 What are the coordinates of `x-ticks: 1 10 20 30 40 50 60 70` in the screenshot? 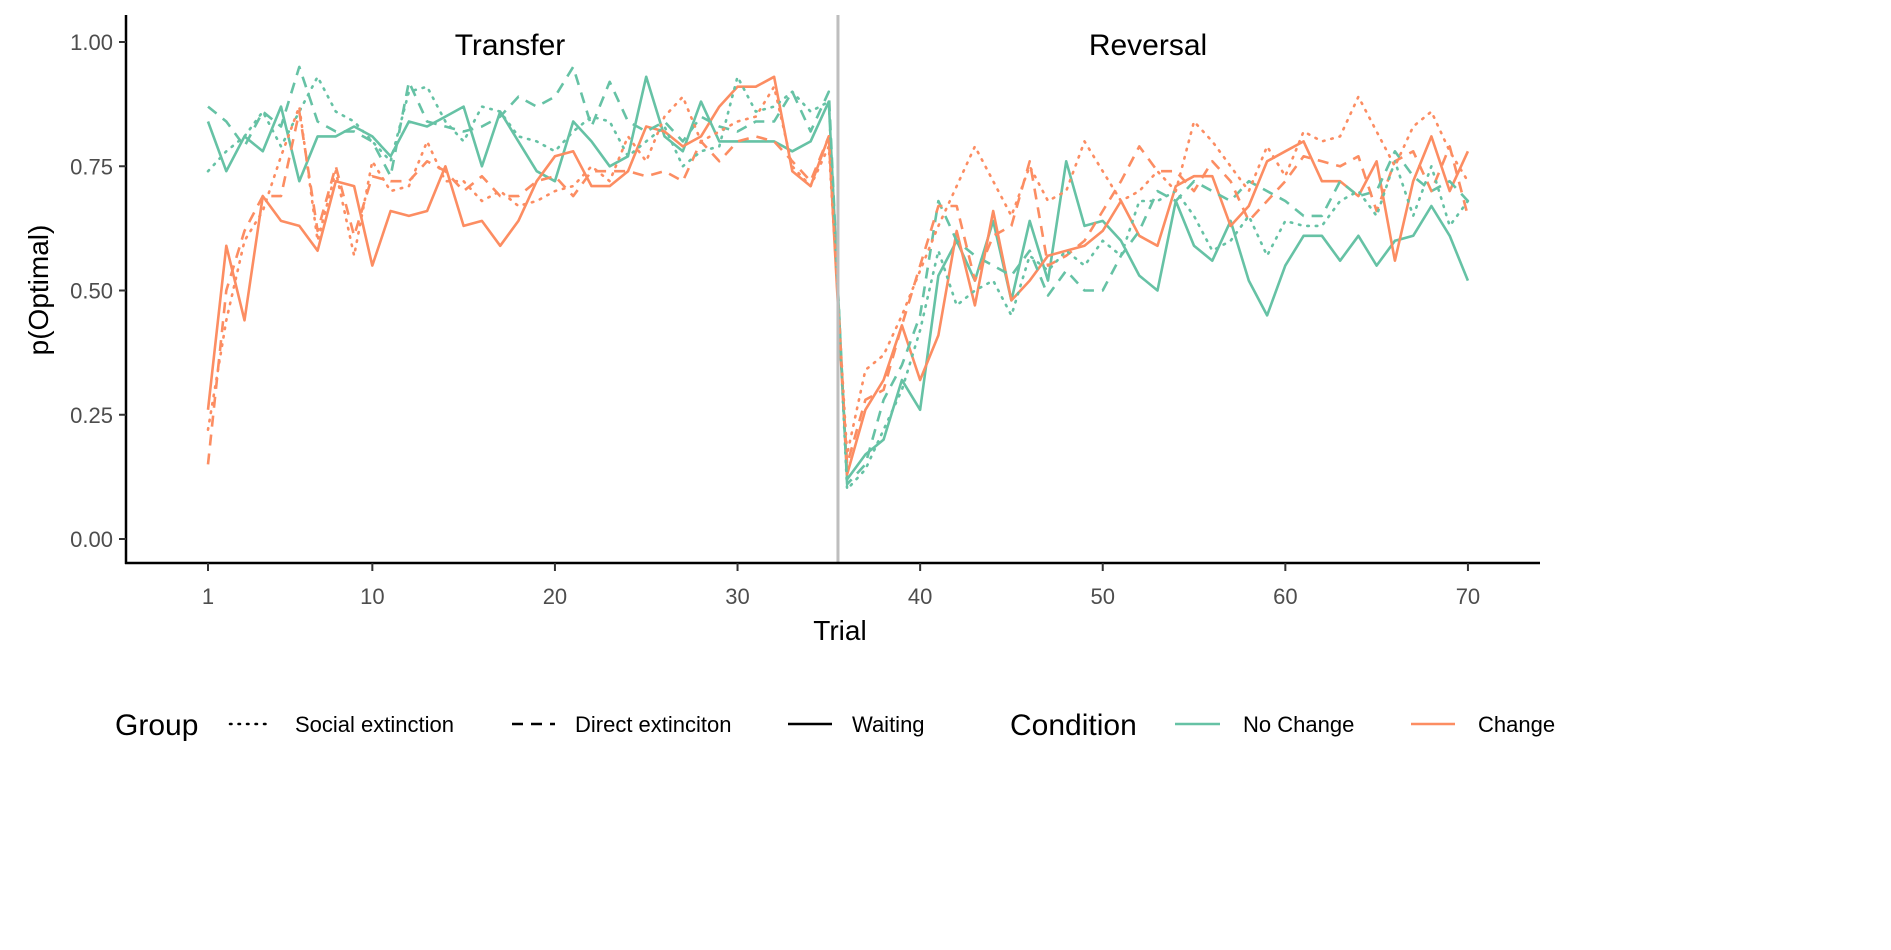 It's located at (841, 586).